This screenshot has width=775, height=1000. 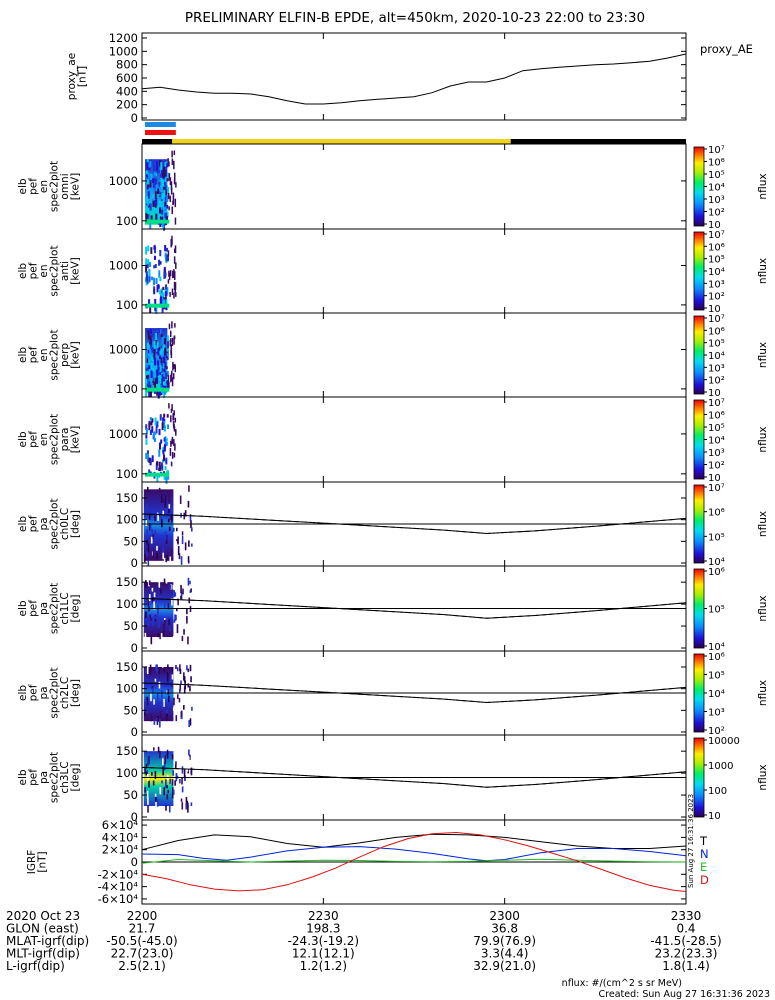 What do you see at coordinates (684, 994) in the screenshot?
I see `created-timestamp: Created: Sun Aug 27 16:31:36 2023` at bounding box center [684, 994].